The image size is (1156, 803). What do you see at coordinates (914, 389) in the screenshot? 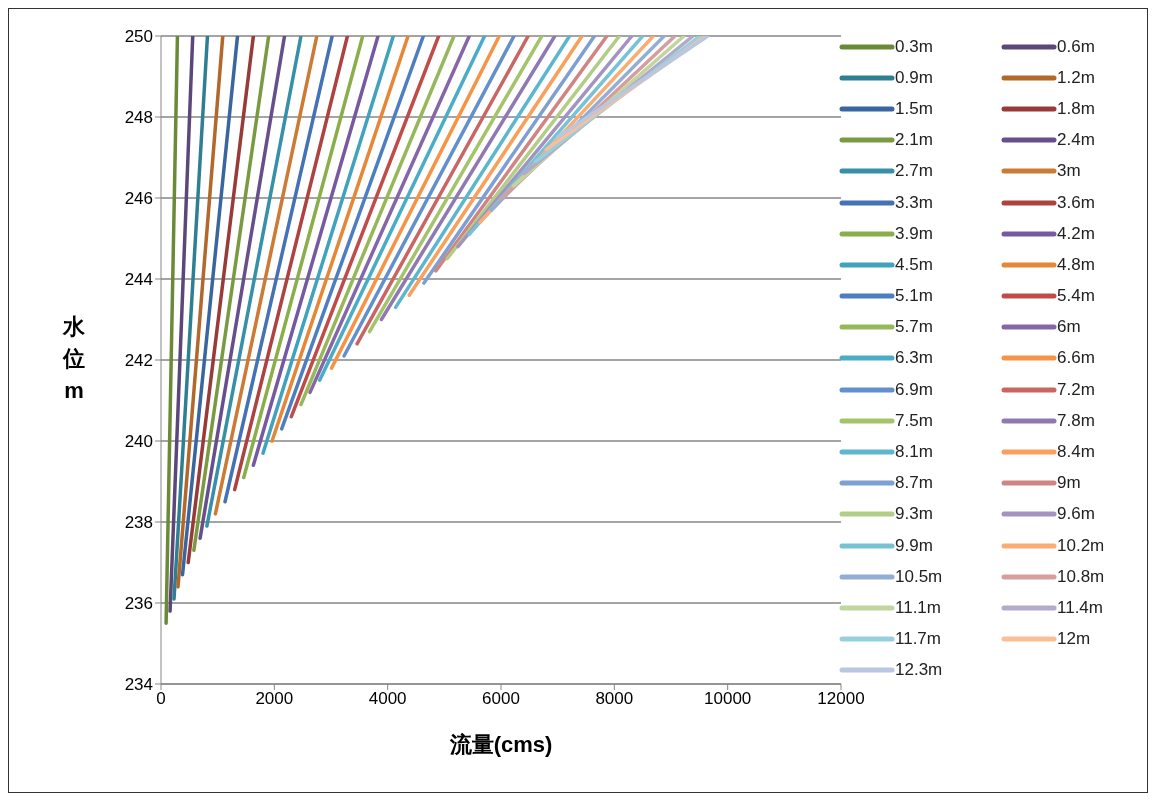
I see `legend-label: 6.9m` at bounding box center [914, 389].